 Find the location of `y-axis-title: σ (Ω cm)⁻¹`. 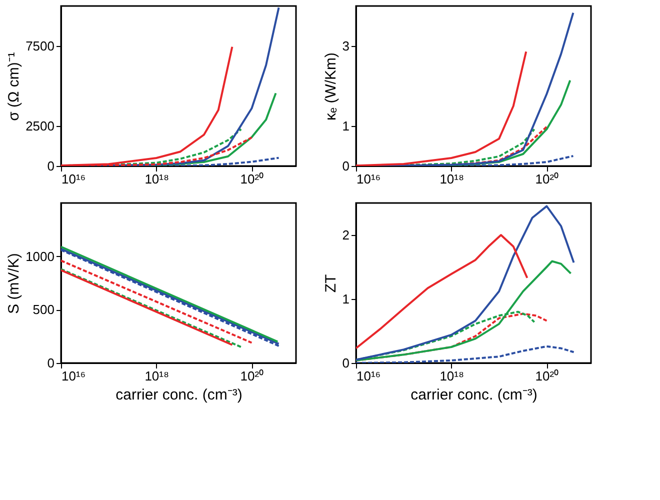

y-axis-title: σ (Ω cm)⁻¹ is located at coordinates (14, 86).